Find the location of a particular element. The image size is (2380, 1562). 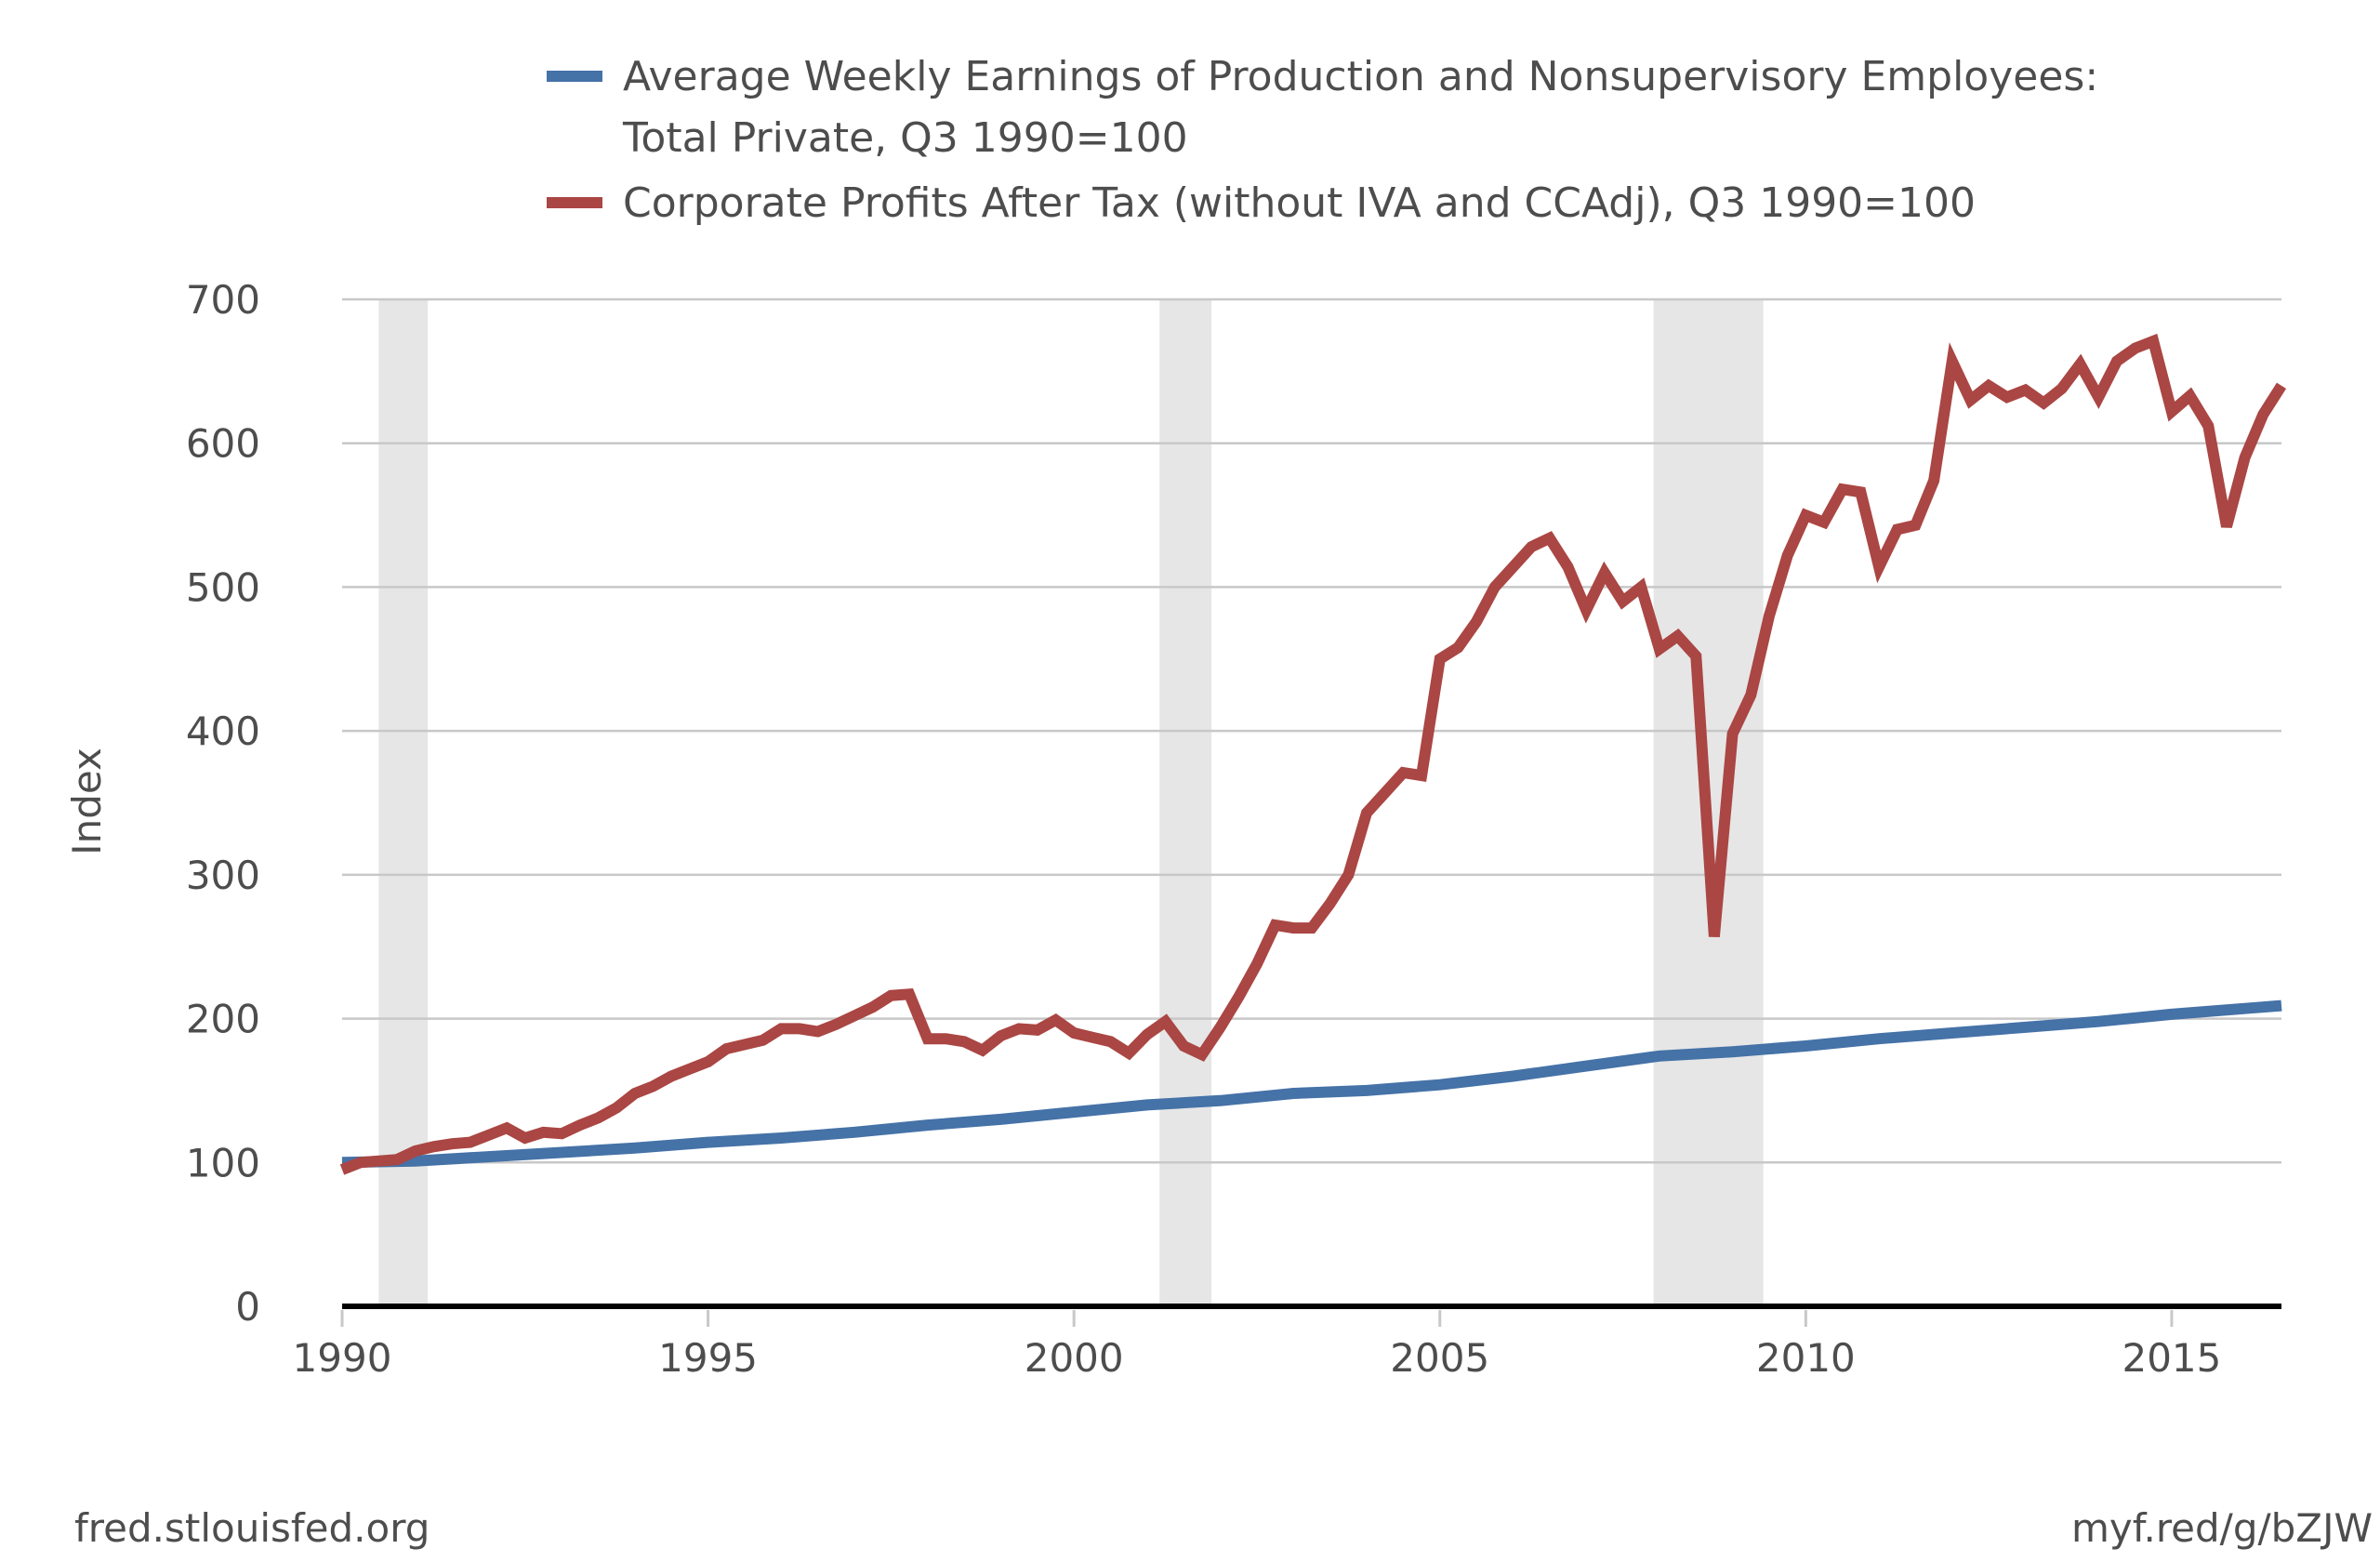

x-tick-label-2000: 2000 is located at coordinates (1074, 1358).